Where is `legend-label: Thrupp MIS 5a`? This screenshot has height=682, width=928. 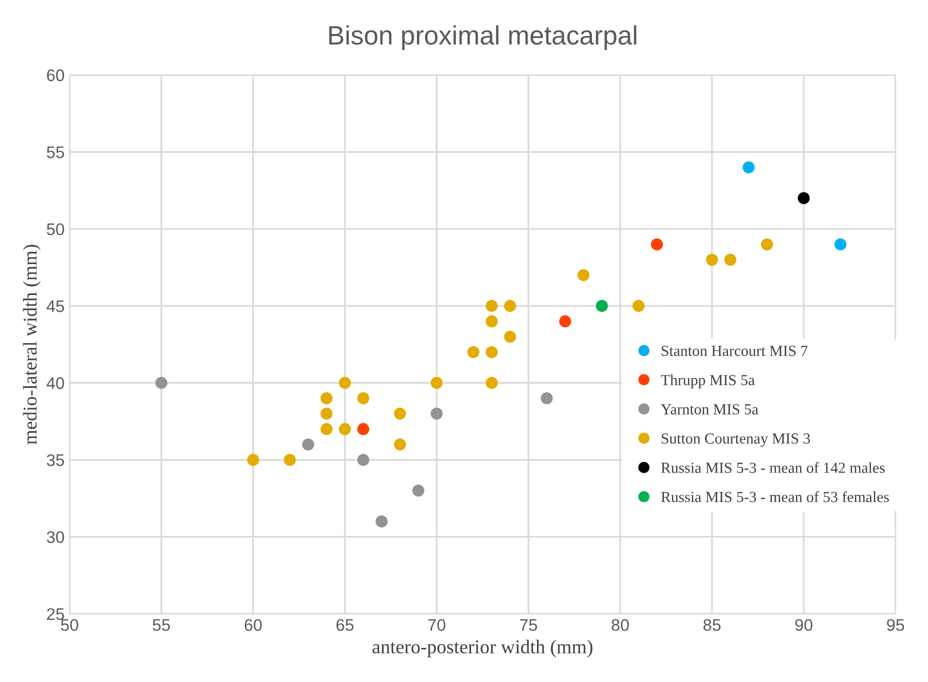 legend-label: Thrupp MIS 5a is located at coordinates (707, 381).